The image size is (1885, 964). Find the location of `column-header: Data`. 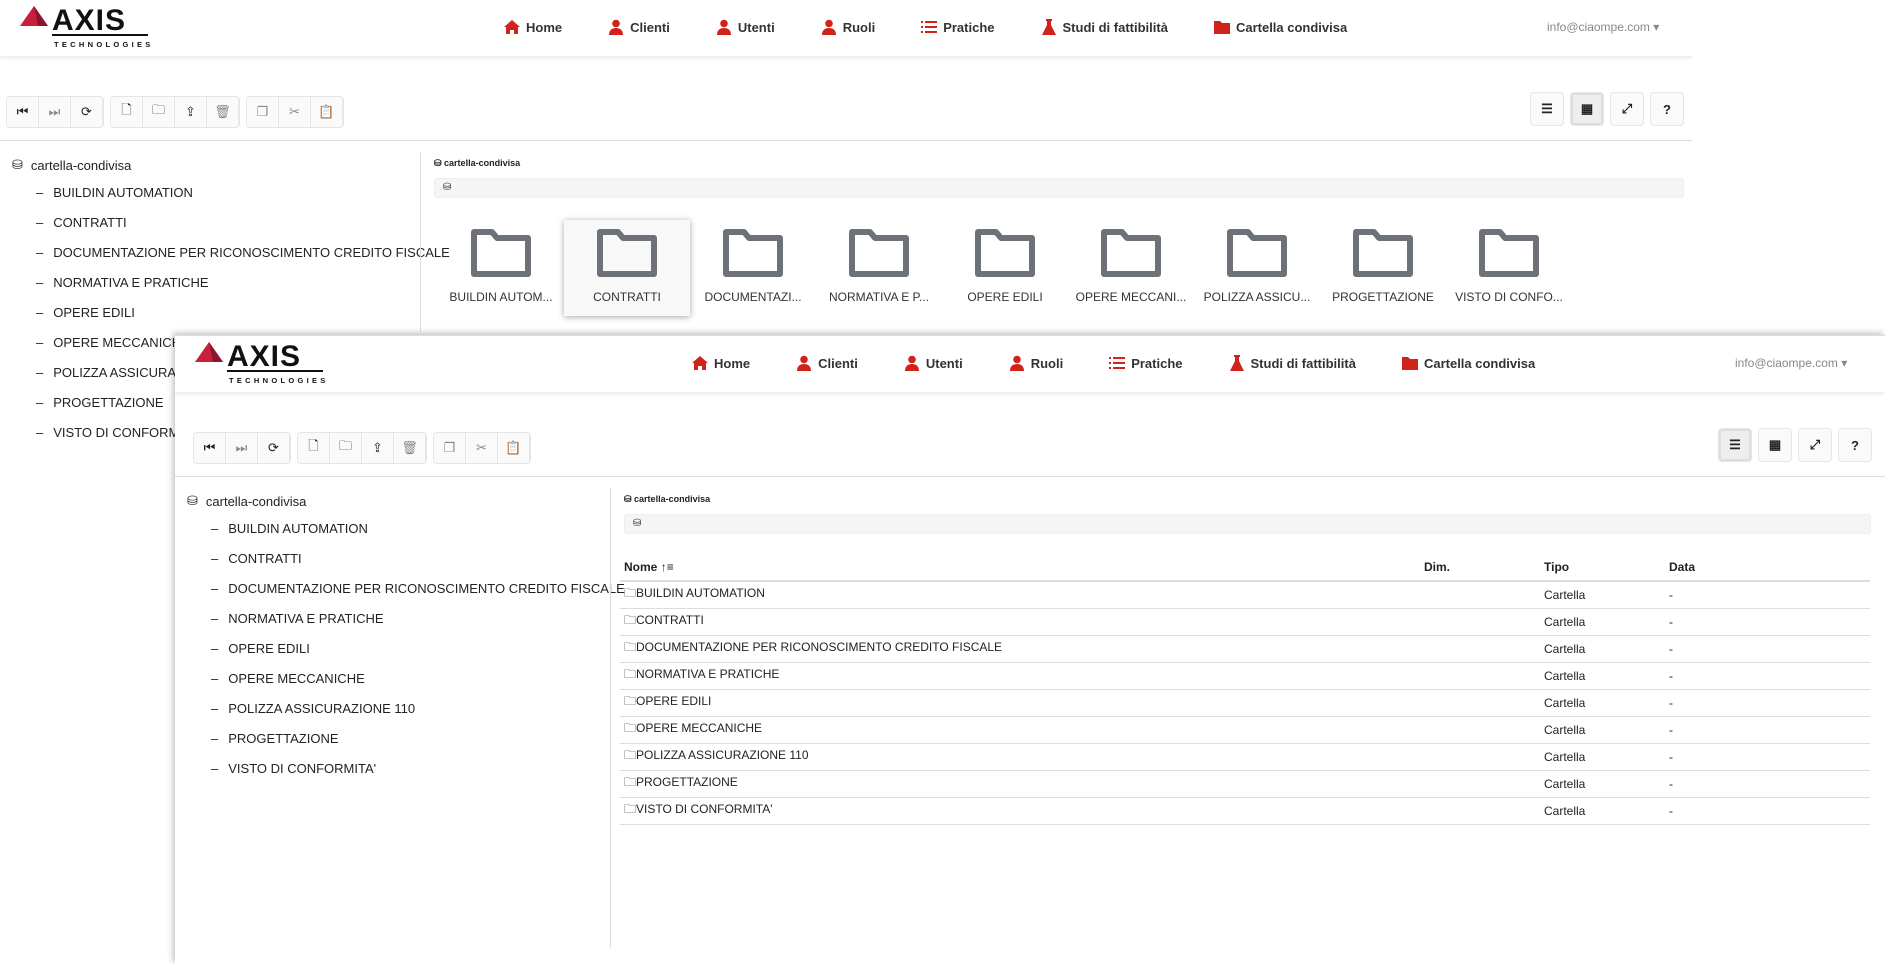

column-header: Data is located at coordinates (1767, 567).